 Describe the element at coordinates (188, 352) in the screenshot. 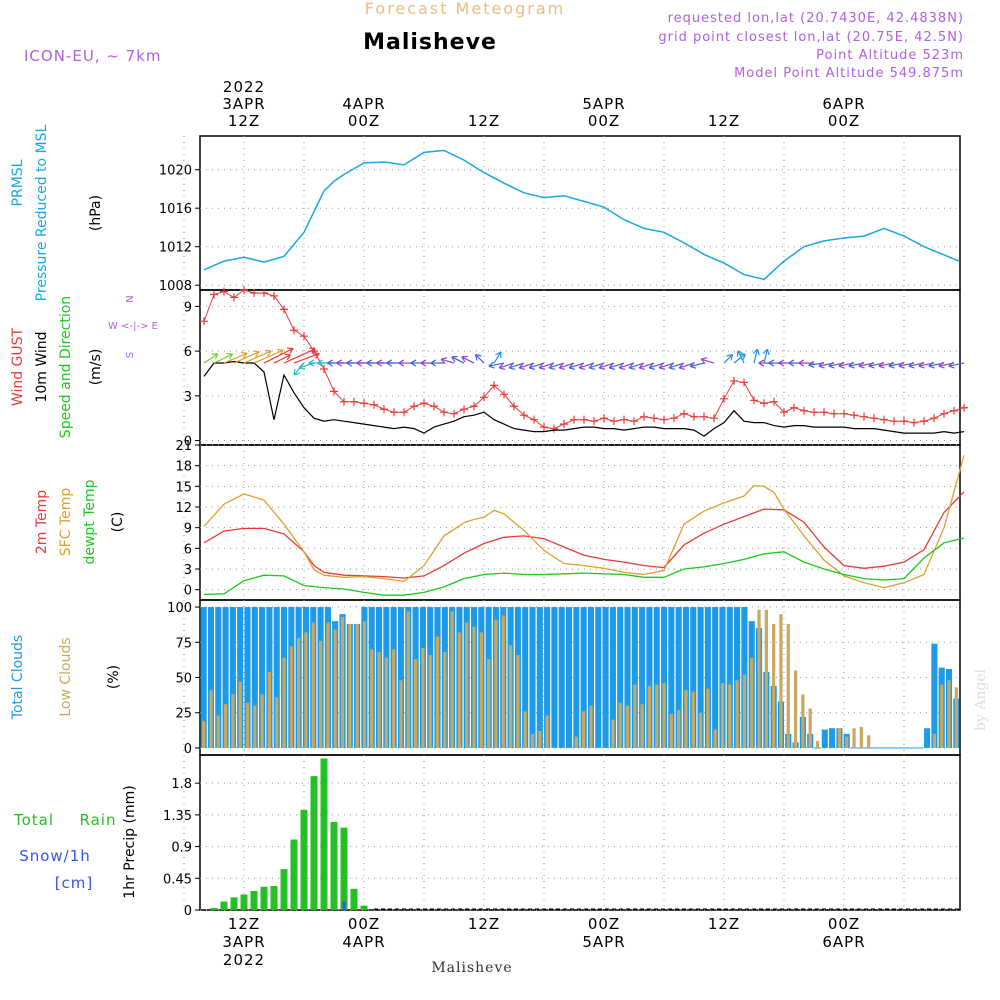

I see `y-tick-label: 6` at that location.